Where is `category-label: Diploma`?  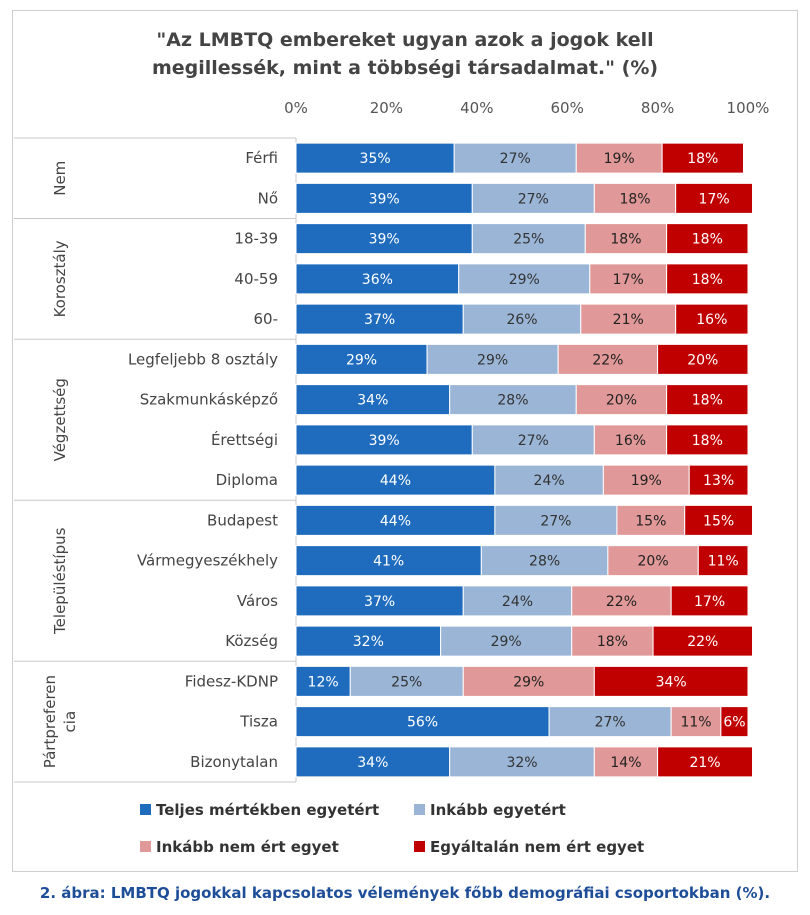 category-label: Diploma is located at coordinates (247, 480).